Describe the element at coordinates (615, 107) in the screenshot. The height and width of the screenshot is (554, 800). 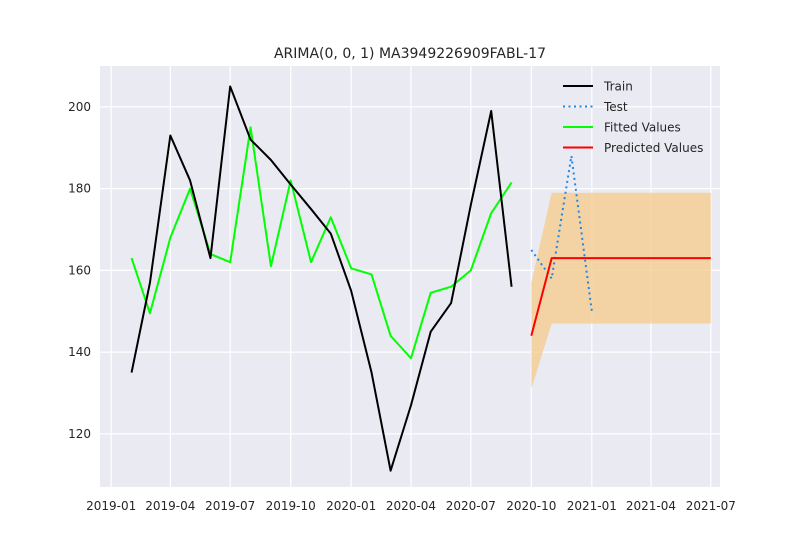
I see `legend-label-test: Test` at that location.